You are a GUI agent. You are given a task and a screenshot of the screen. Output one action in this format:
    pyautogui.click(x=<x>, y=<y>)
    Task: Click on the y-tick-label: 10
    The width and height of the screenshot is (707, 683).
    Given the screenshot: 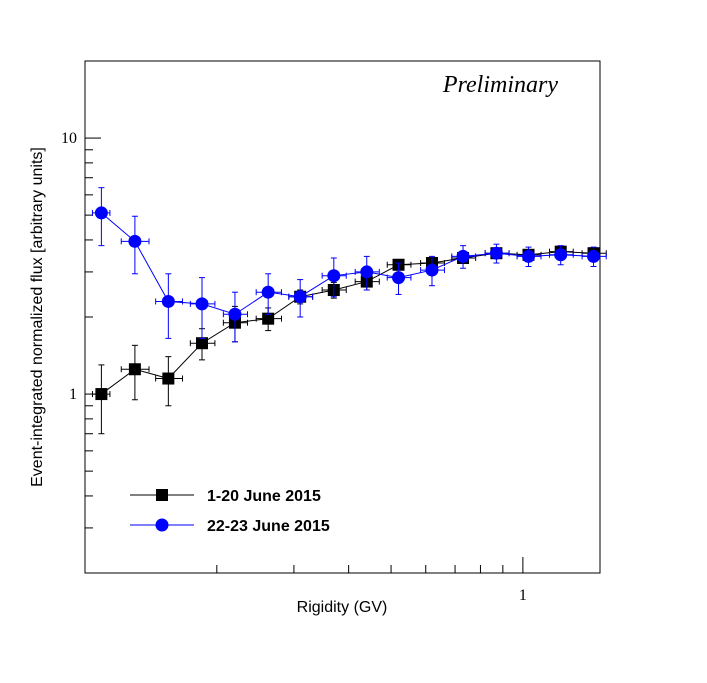 What is the action you would take?
    pyautogui.click(x=69, y=138)
    